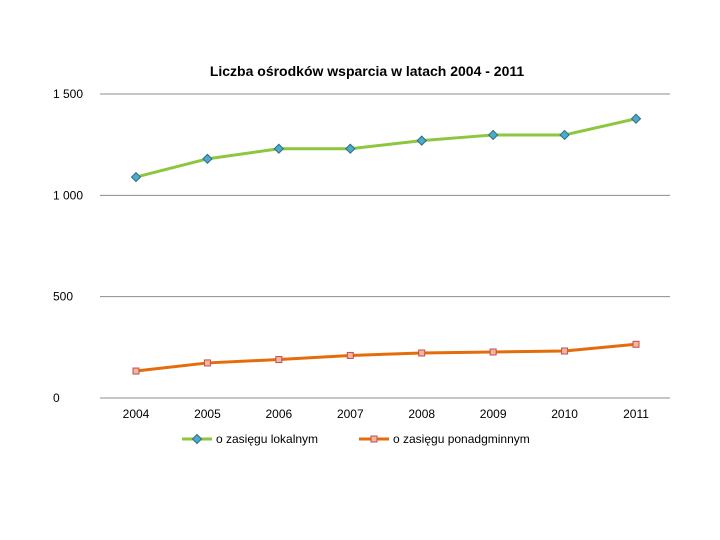 This screenshot has height=540, width=720. I want to click on x-tick-label: 2011, so click(636, 414).